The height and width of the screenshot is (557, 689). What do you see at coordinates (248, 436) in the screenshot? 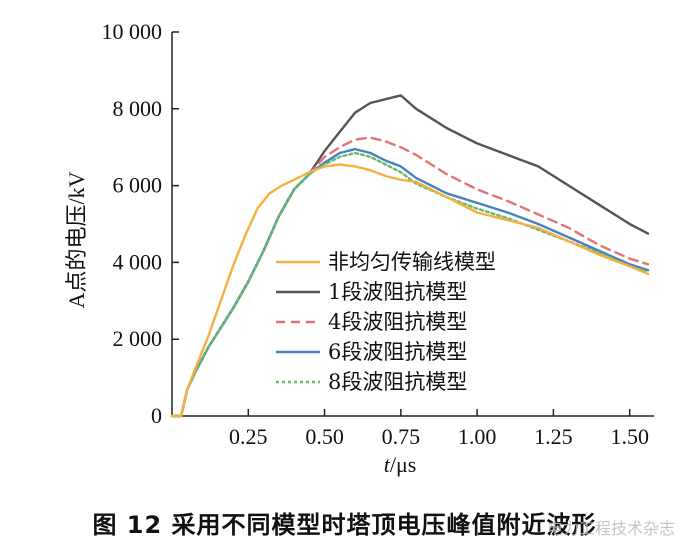
I see `x-tick-label: 0.25` at bounding box center [248, 436].